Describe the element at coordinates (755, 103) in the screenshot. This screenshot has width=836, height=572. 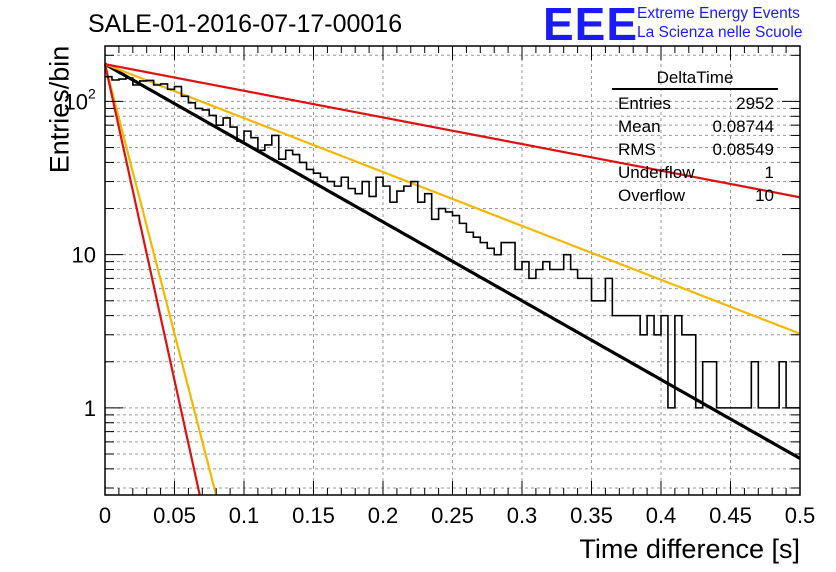
I see `stats-value: 2952` at that location.